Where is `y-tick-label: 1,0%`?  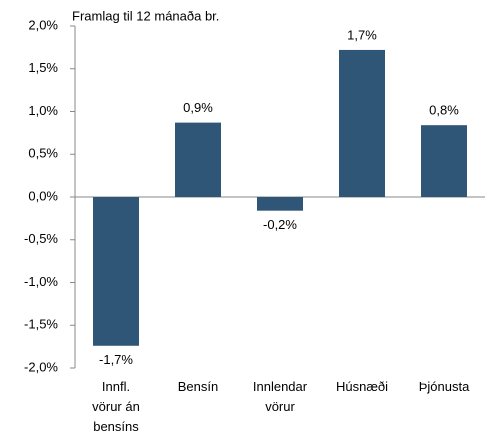
y-tick-label: 1,0% is located at coordinates (43, 110).